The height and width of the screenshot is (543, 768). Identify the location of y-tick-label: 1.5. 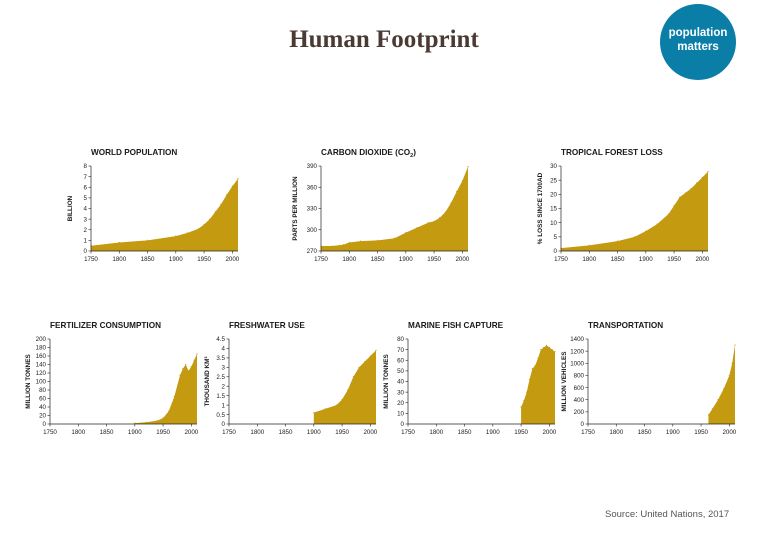
(220, 396).